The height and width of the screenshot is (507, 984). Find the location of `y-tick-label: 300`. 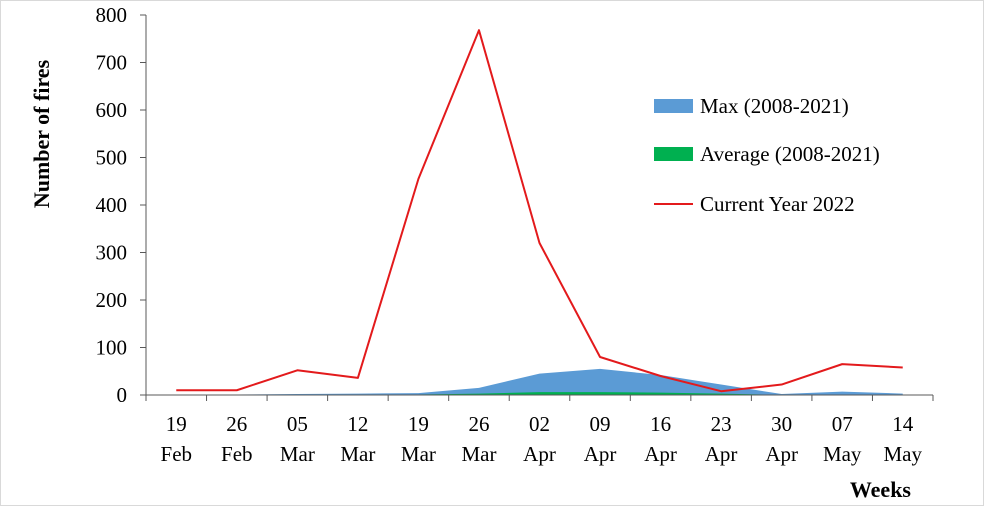

y-tick-label: 300 is located at coordinates (112, 253).